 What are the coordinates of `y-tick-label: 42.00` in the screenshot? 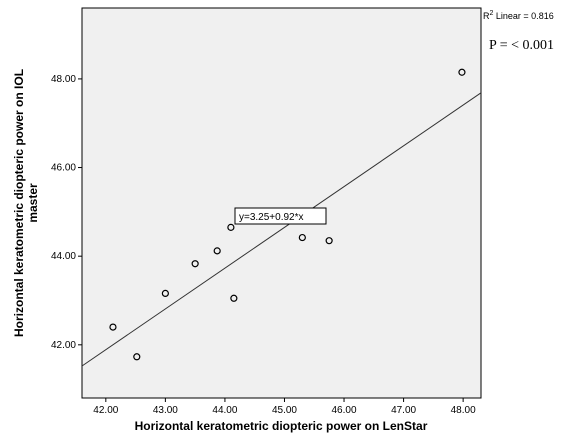 It's located at (63, 345).